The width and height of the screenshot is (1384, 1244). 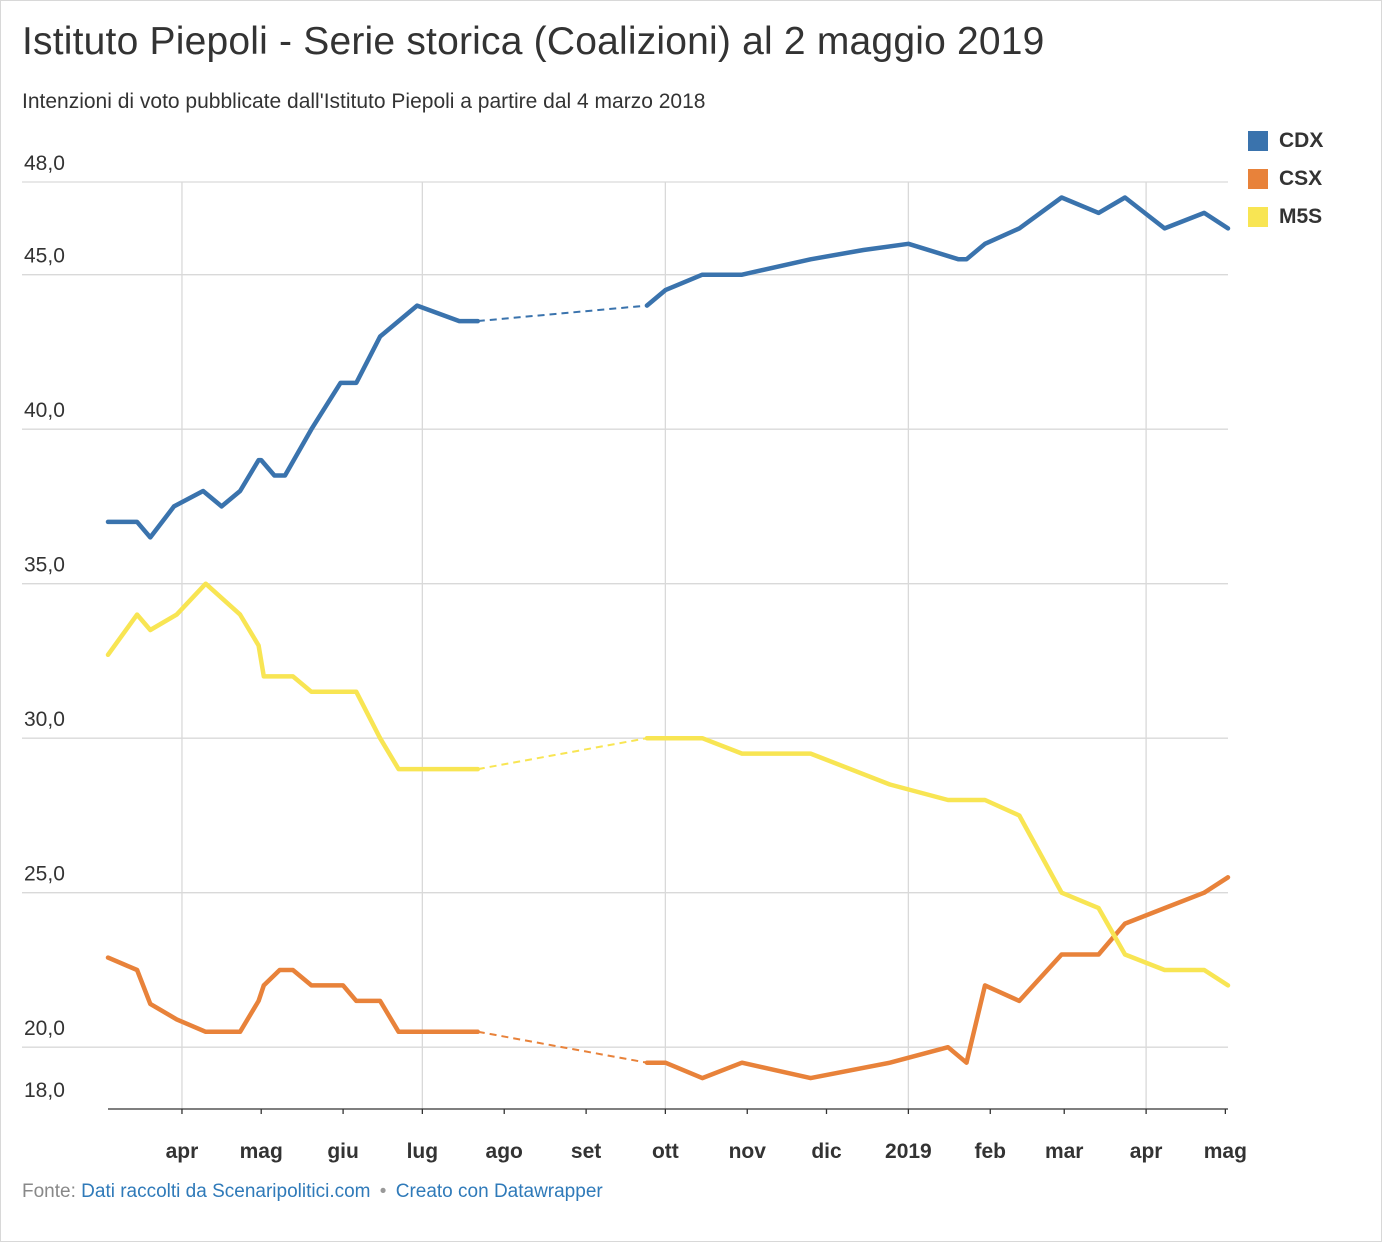 I want to click on series-gap-m5s, so click(x=562, y=754).